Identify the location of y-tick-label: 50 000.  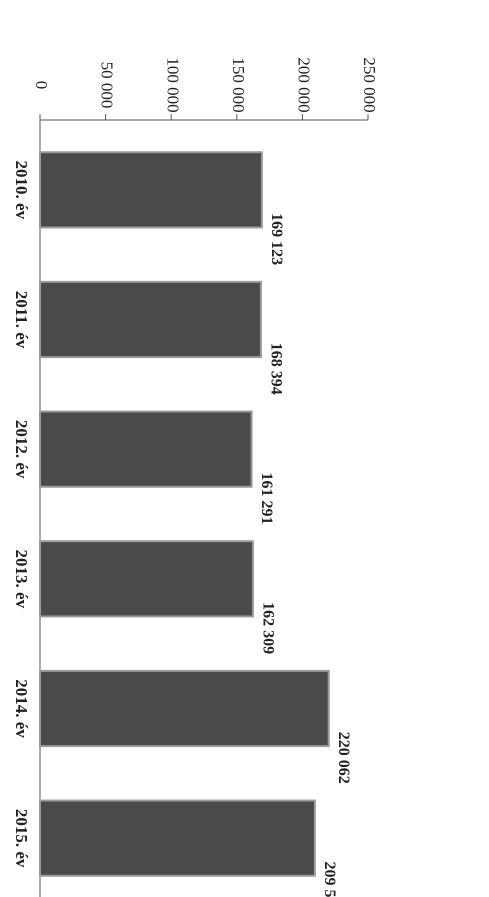
(107, 85).